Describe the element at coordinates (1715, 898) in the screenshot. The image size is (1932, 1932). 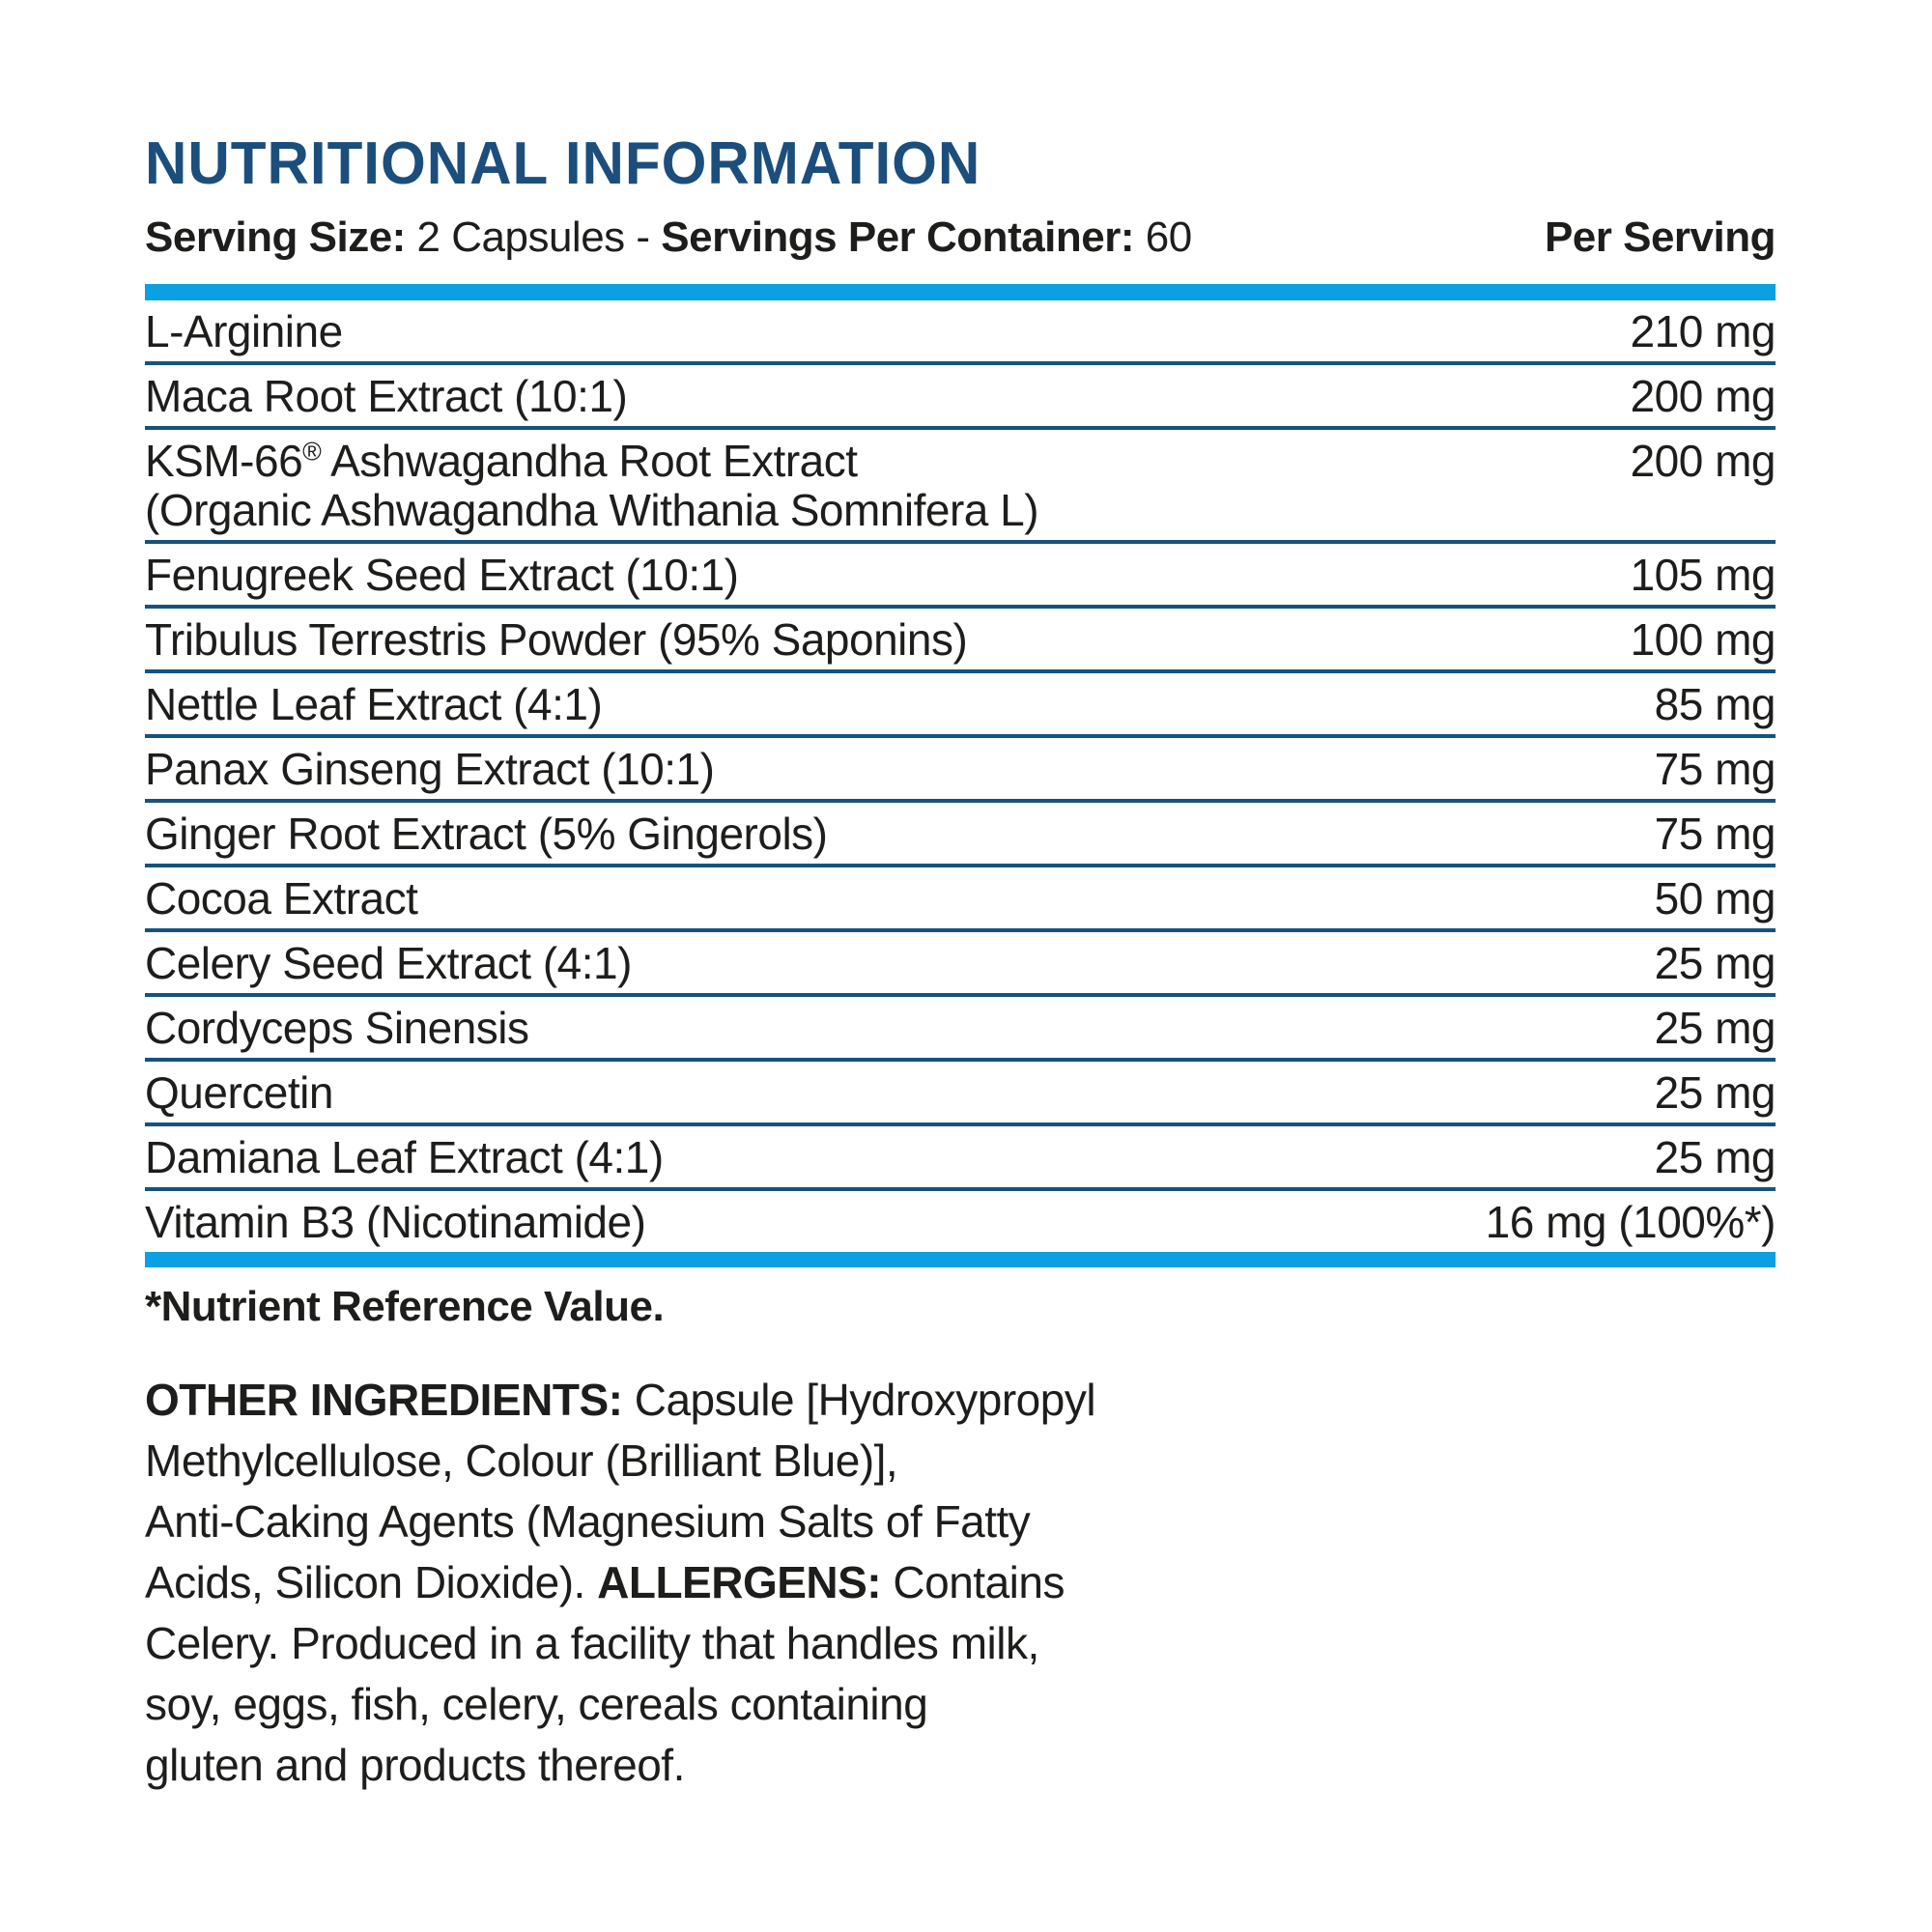
I see `ingredient-amount: 50 mg` at that location.